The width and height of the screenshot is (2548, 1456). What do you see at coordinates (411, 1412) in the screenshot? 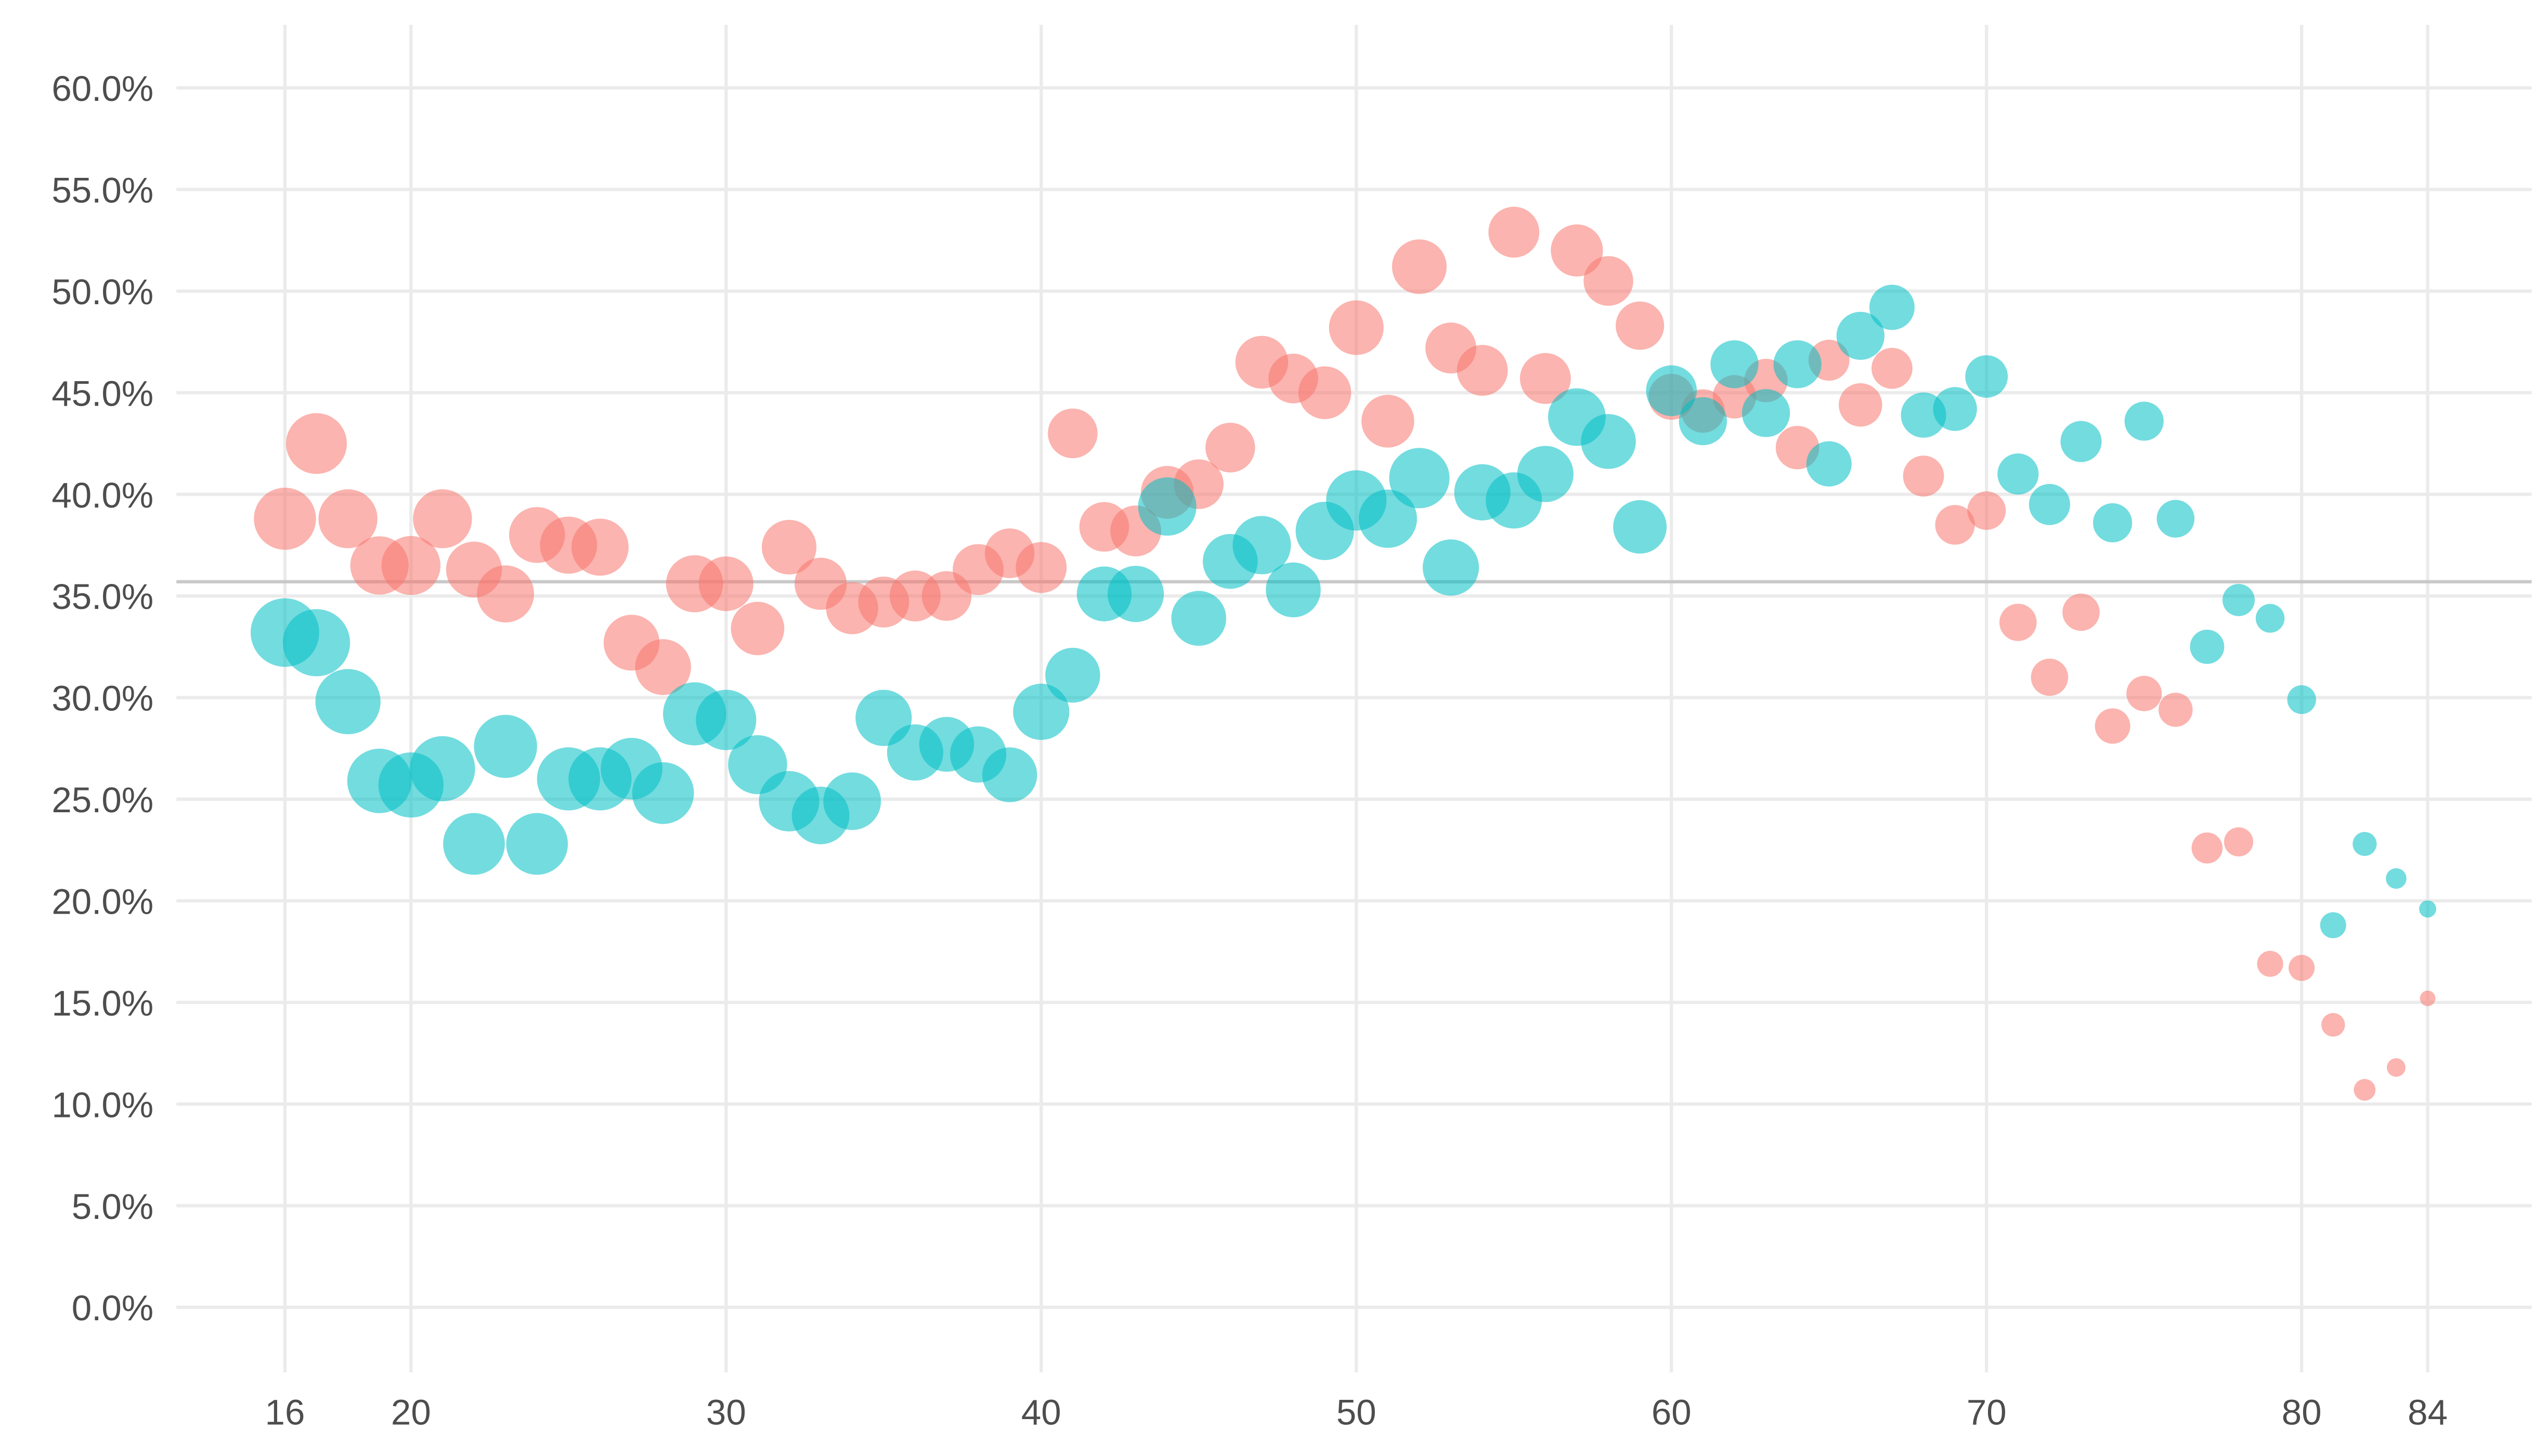
I see `x-tick-label: 20` at bounding box center [411, 1412].